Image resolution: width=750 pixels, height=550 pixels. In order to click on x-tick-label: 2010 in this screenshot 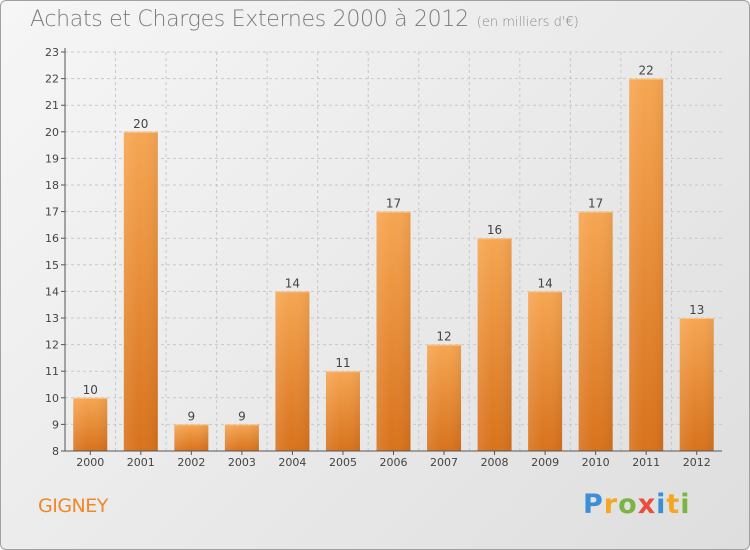, I will do `click(596, 462)`.